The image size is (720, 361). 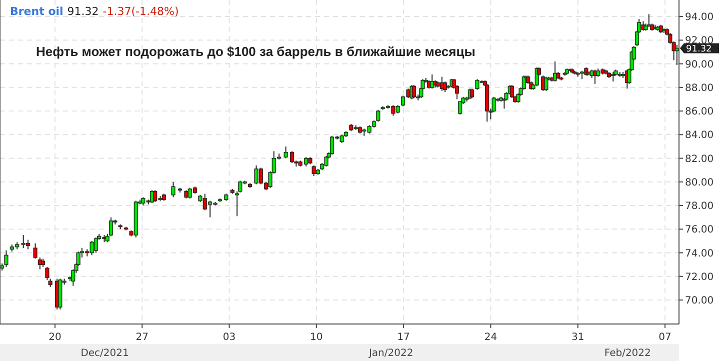 I want to click on x-tick-label: 20, so click(x=55, y=337).